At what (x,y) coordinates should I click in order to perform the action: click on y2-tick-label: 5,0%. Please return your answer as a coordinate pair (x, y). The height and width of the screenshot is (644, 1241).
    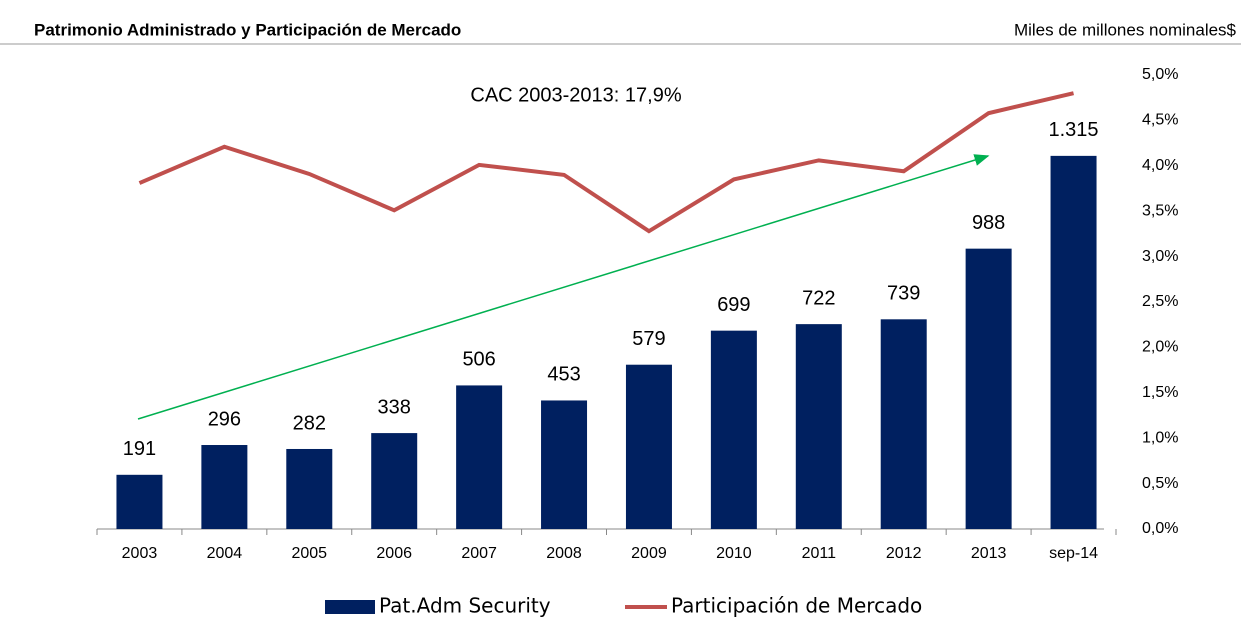
    Looking at the image, I should click on (1160, 74).